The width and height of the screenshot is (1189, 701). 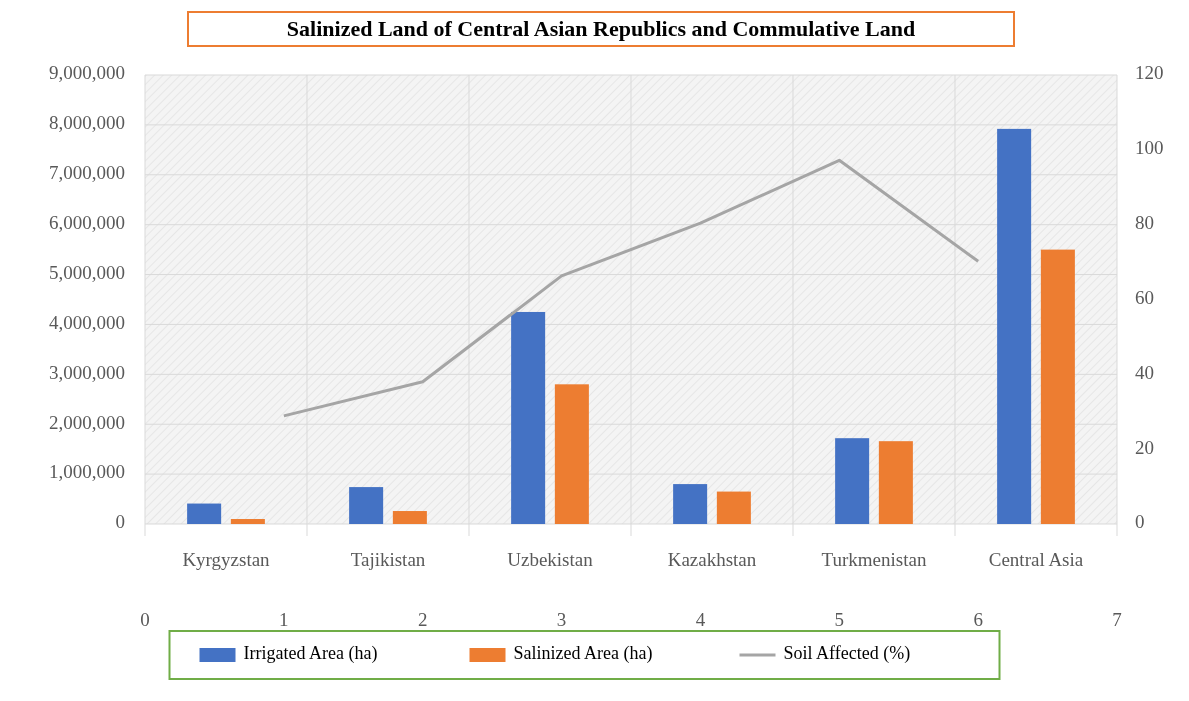 I want to click on x-tick-label: 6, so click(x=978, y=619).